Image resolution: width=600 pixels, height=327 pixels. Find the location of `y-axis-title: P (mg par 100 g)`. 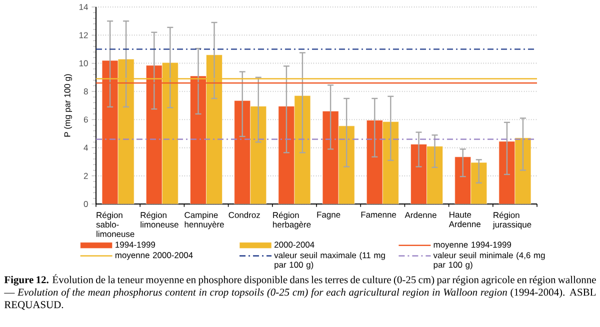

y-axis-title: P (mg par 100 g) is located at coordinates (68, 105).